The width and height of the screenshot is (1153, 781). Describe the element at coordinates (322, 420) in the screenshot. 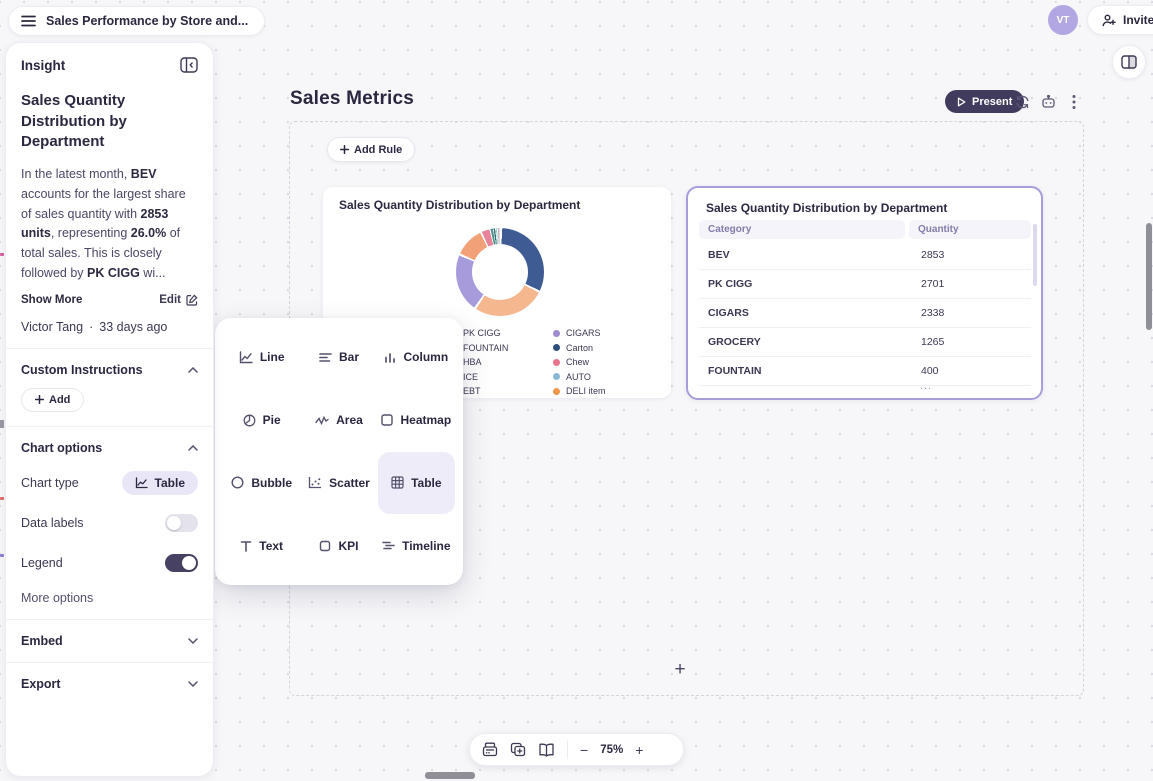

I see `area-chart-icon` at that location.